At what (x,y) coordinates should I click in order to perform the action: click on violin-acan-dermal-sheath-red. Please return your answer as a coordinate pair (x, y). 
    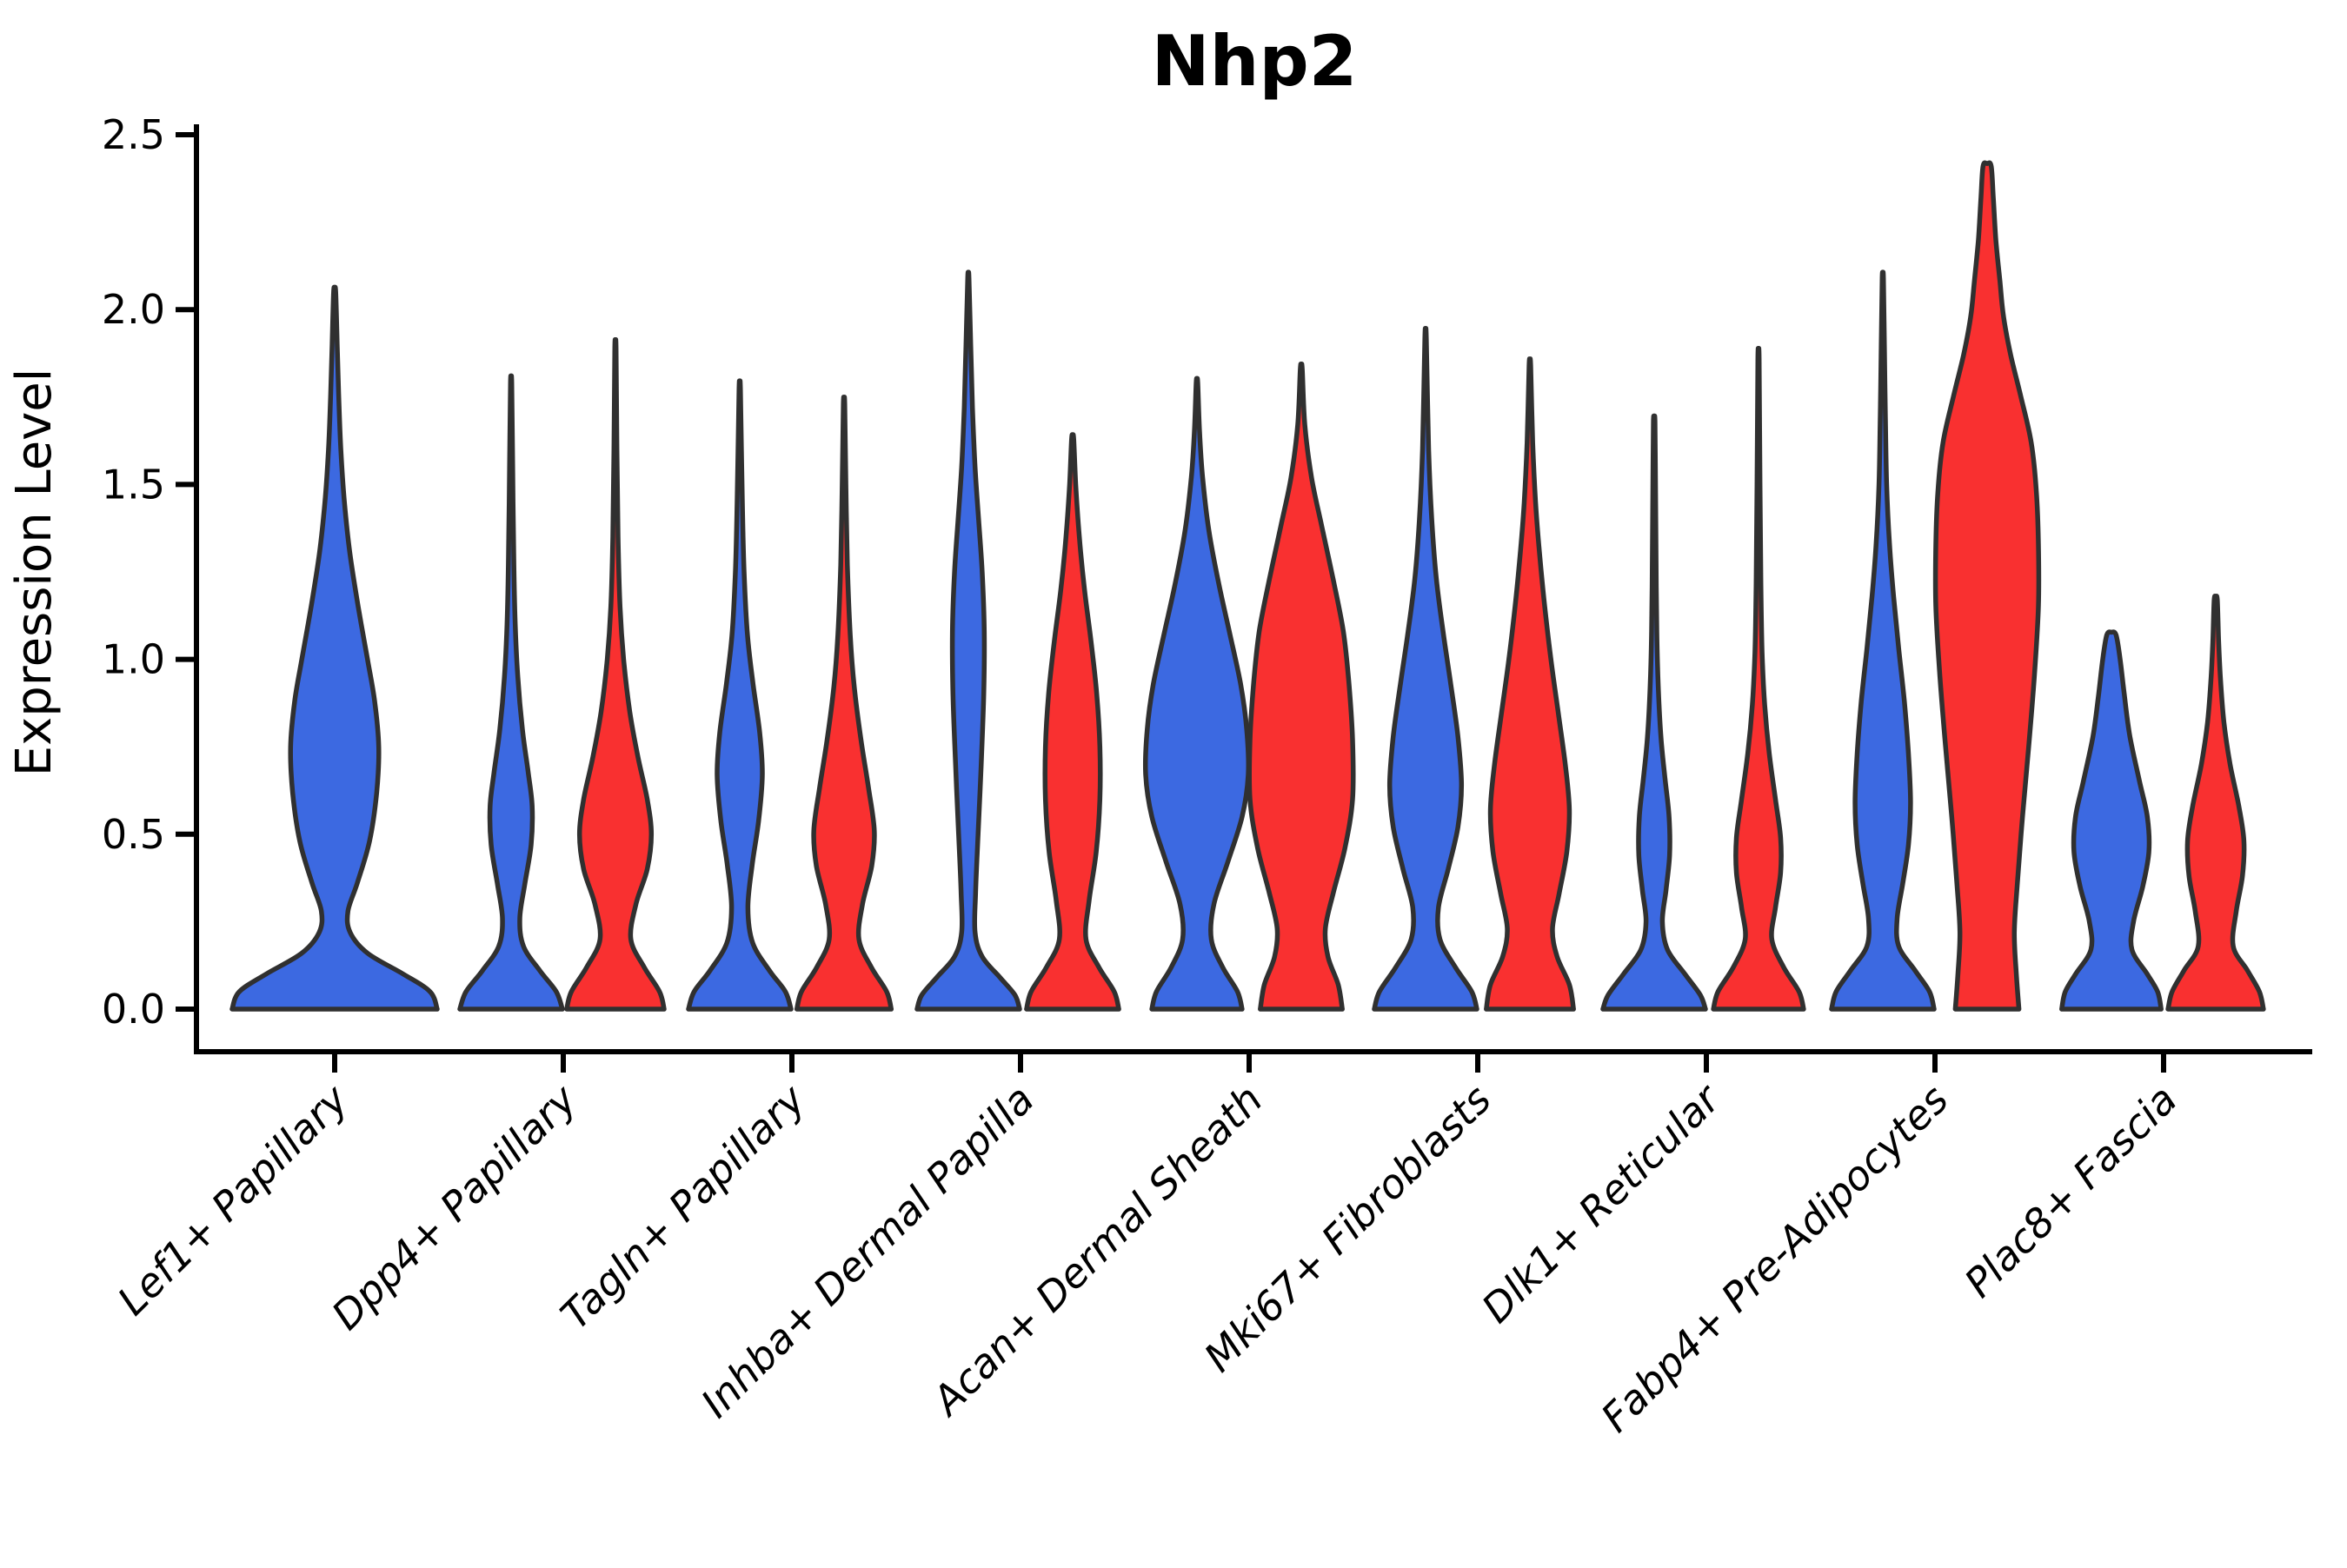
    Looking at the image, I should click on (1301, 686).